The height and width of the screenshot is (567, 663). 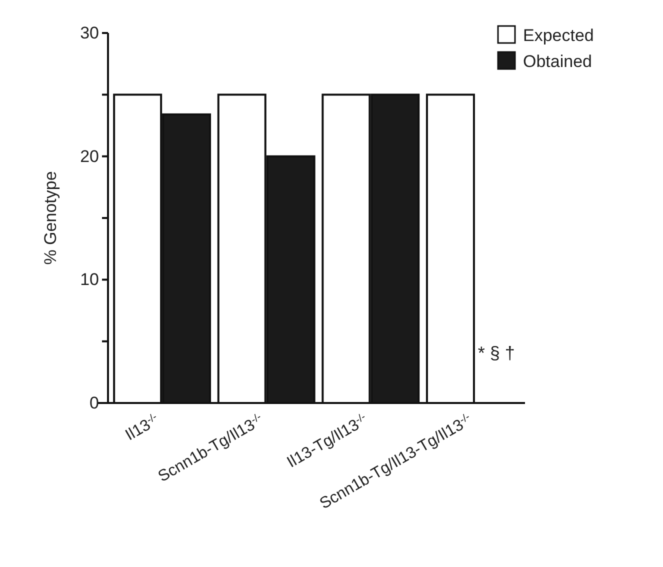 What do you see at coordinates (50, 218) in the screenshot?
I see `y-axis-title: % Genotype` at bounding box center [50, 218].